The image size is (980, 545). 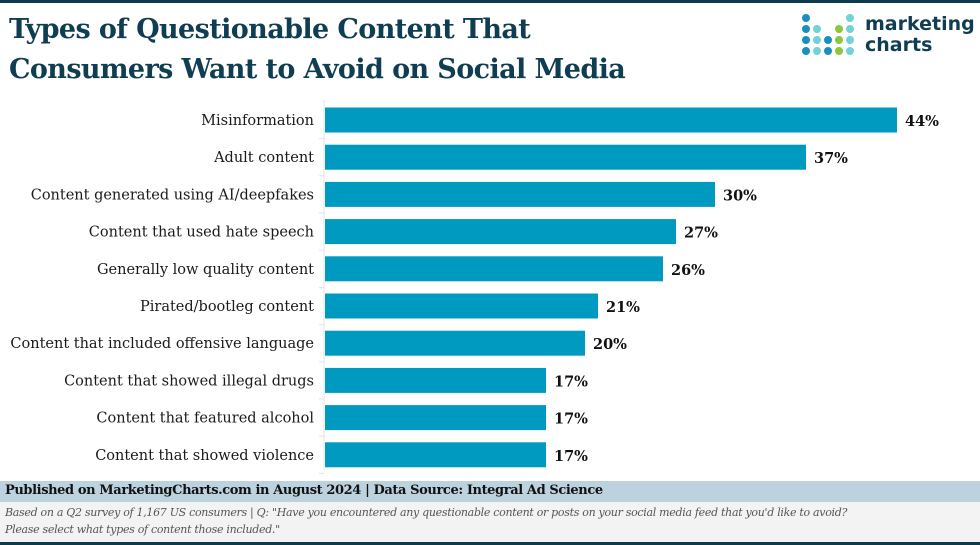 What do you see at coordinates (263, 158) in the screenshot?
I see `category-label: Adult content` at bounding box center [263, 158].